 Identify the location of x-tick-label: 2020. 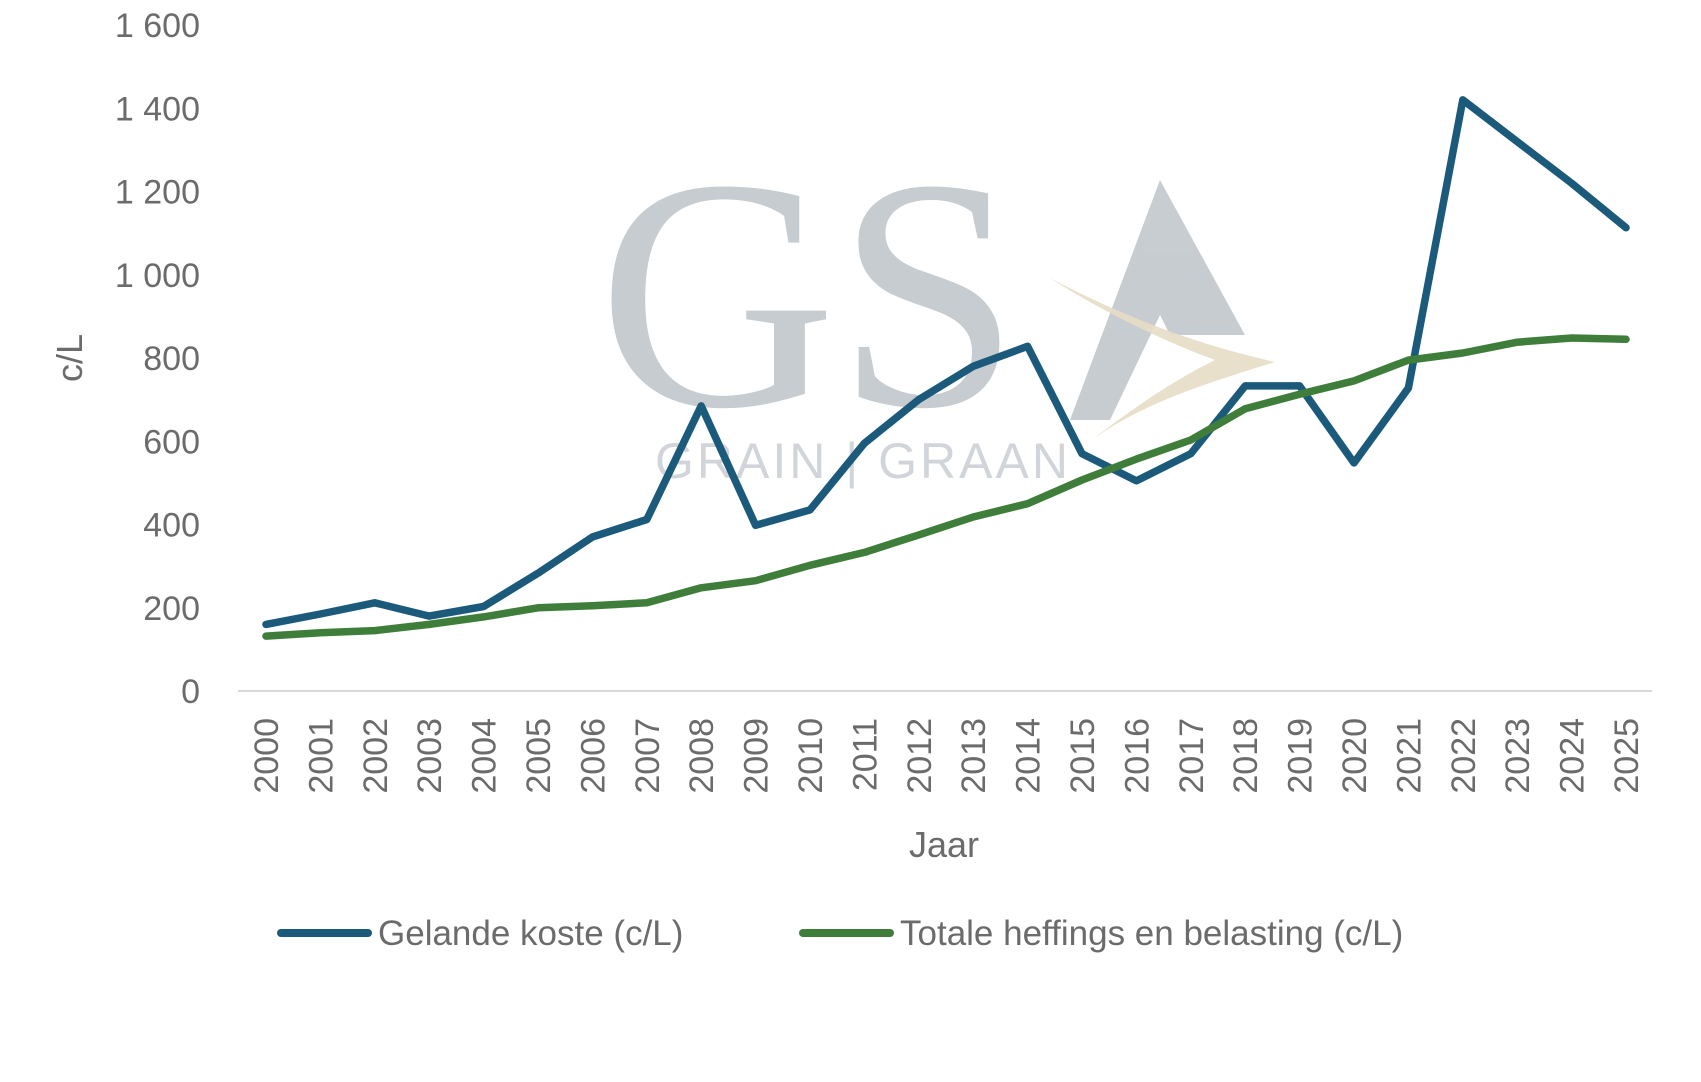
(1355, 756).